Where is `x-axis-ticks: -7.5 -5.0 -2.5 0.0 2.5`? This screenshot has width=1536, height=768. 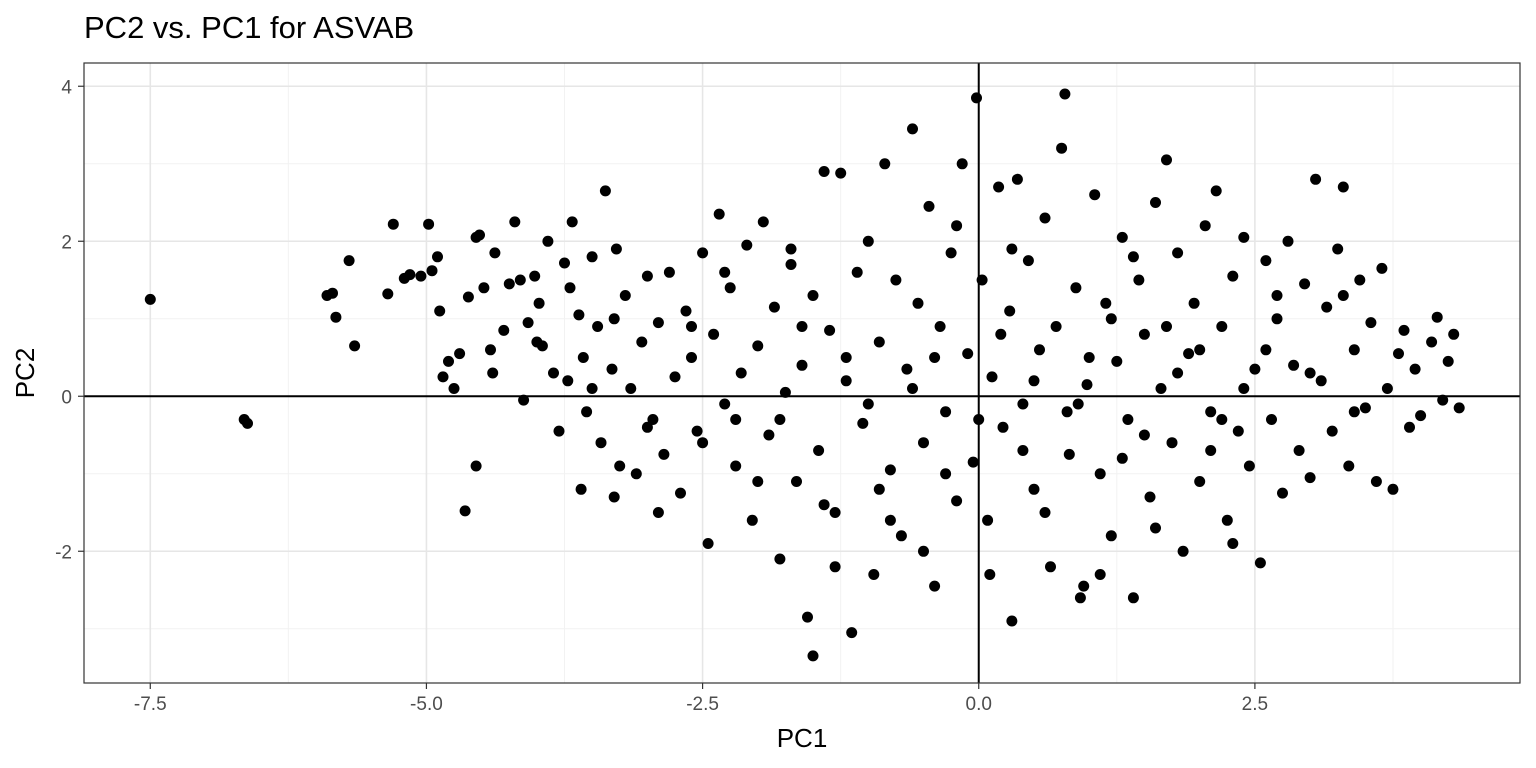 x-axis-ticks: -7.5 -5.0 -2.5 0.0 2.5 is located at coordinates (701, 699).